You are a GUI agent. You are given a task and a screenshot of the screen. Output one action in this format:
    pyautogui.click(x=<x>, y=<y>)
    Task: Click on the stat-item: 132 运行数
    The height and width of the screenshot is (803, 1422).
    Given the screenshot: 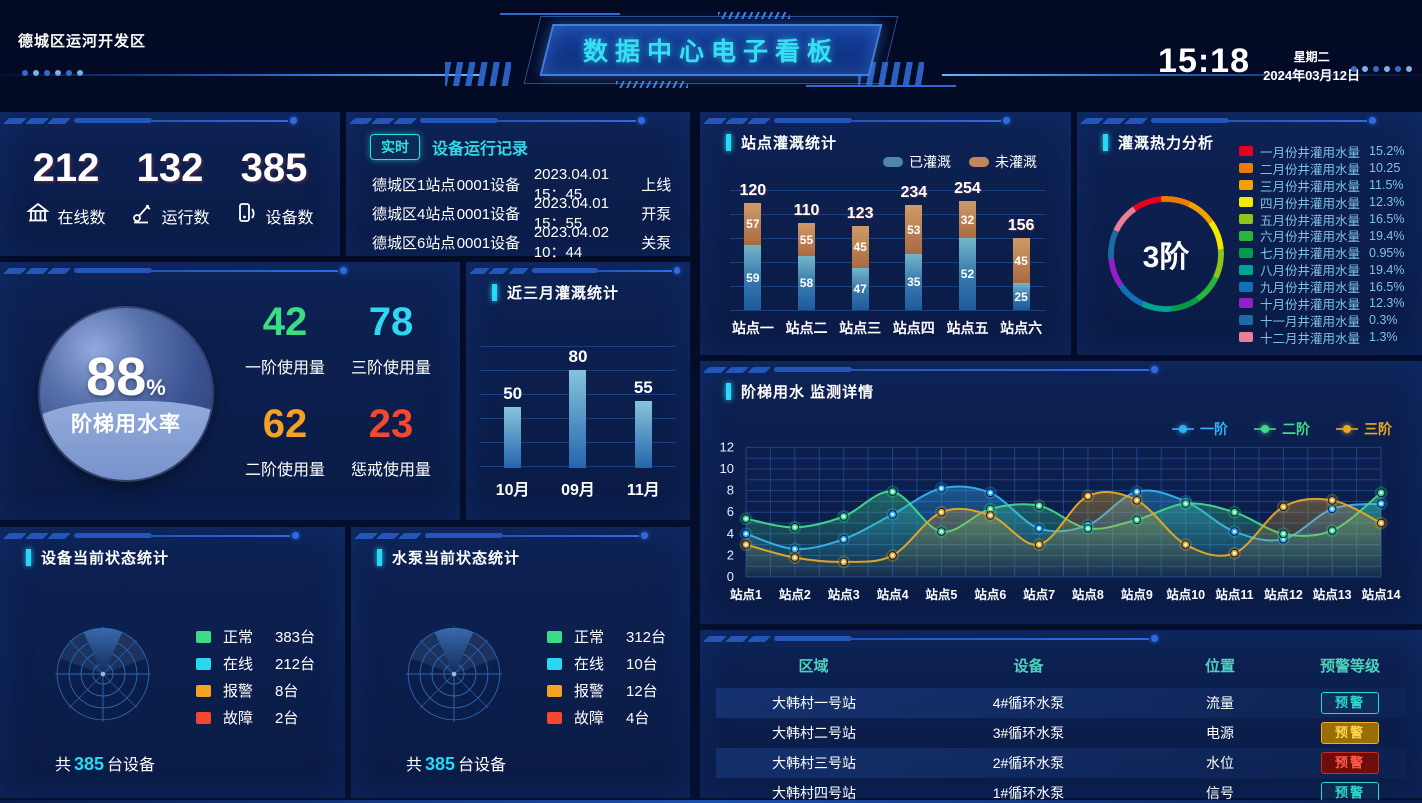 What is the action you would take?
    pyautogui.click(x=170, y=188)
    